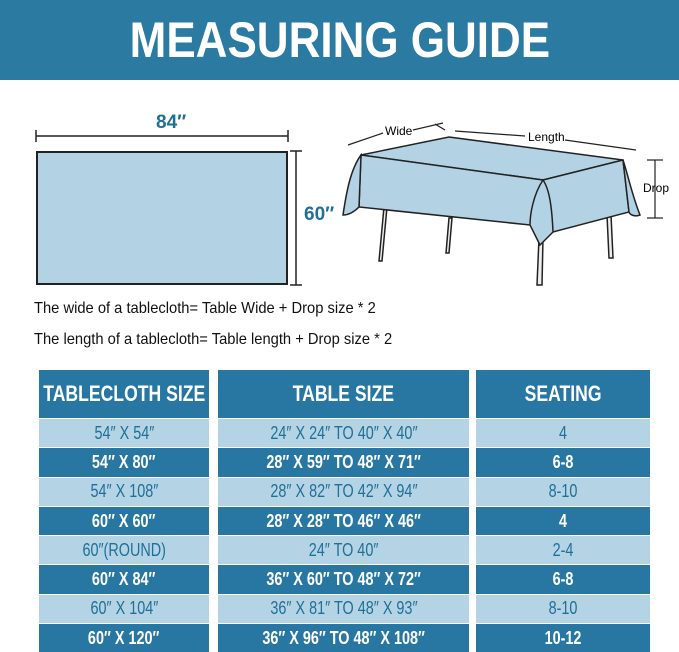 The image size is (679, 652). I want to click on cell-text: 54″ X 108″, so click(124, 491).